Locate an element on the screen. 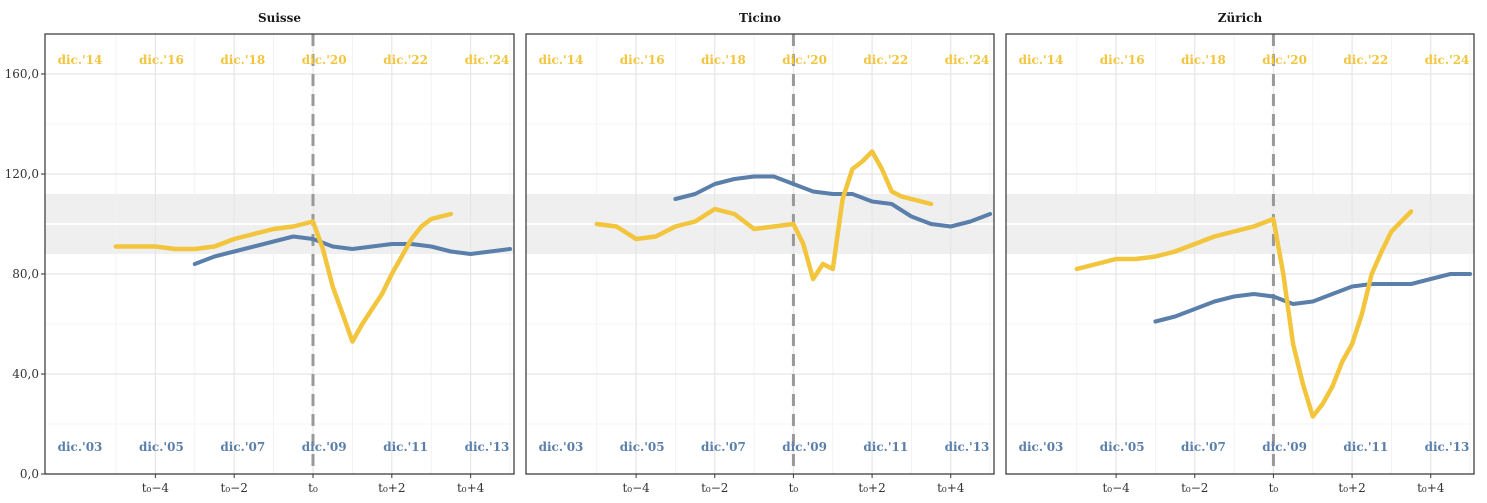 The height and width of the screenshot is (503, 1487). y-tick-label: 120,0 is located at coordinates (22, 174).